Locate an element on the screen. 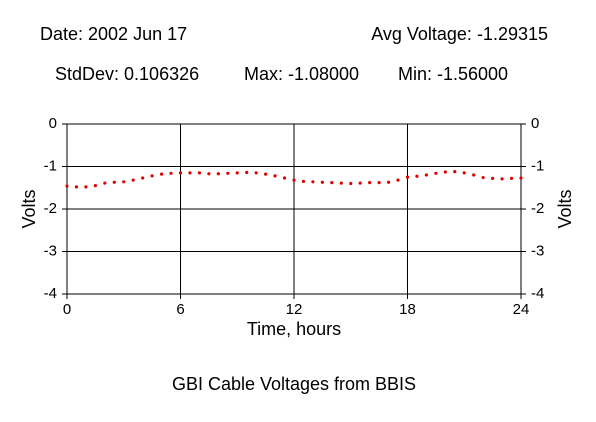 The width and height of the screenshot is (596, 422). y-tick-label: -3 is located at coordinates (50, 250).